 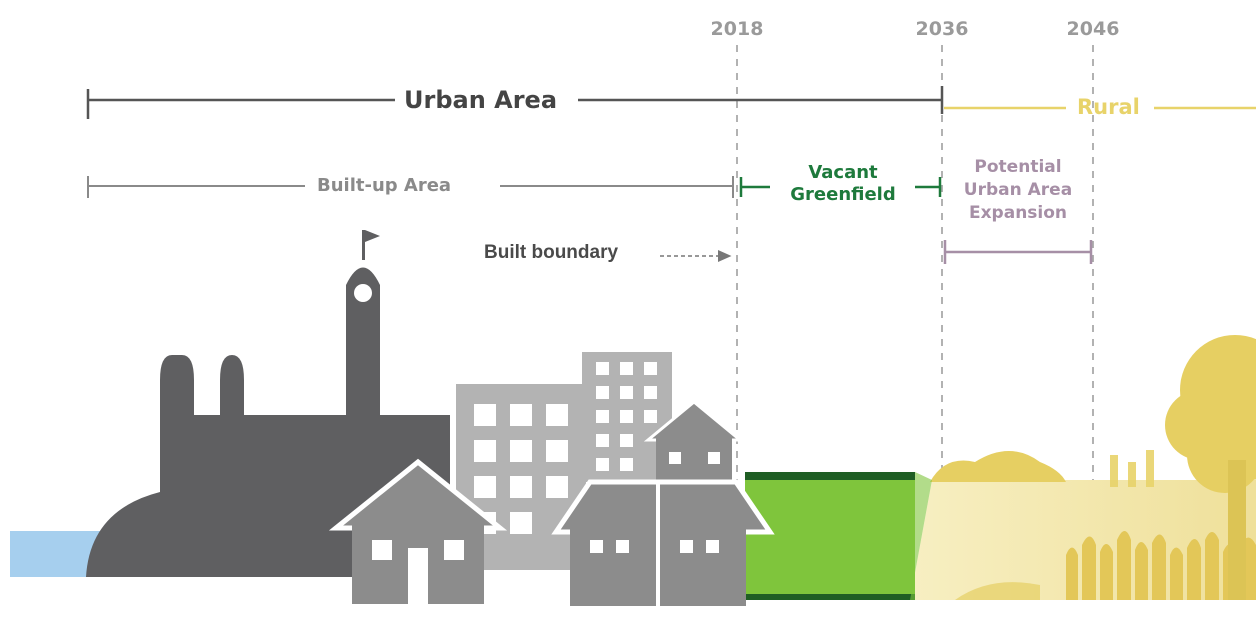 What do you see at coordinates (1018, 213) in the screenshot?
I see `expansion-line-3: Expansion` at bounding box center [1018, 213].